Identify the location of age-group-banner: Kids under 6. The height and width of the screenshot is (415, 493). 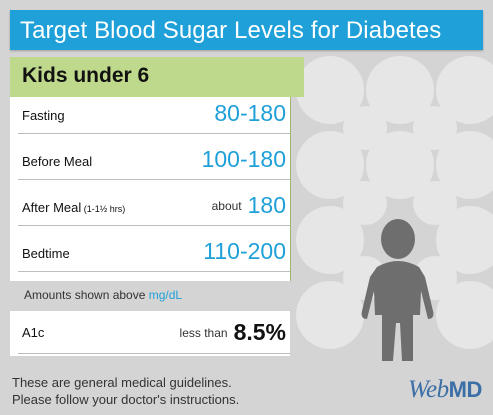
(157, 77).